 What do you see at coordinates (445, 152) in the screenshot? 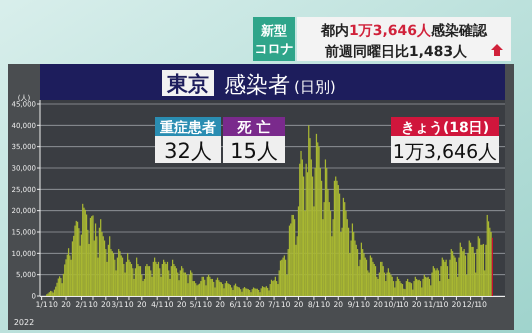
I see `annotation: 1万3,646人` at bounding box center [445, 152].